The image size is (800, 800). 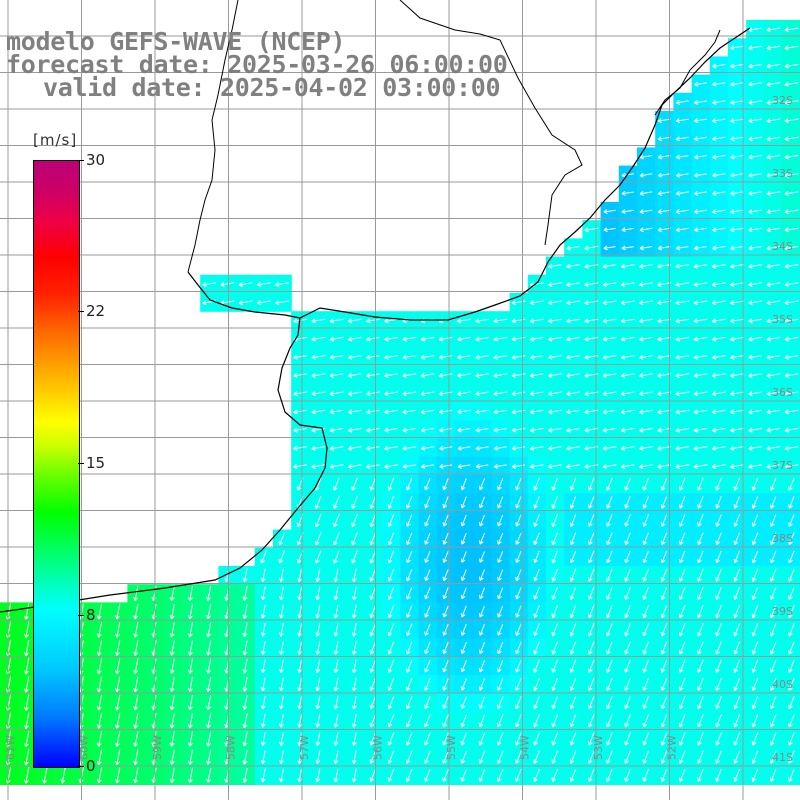 I want to click on longitude-label: 53W, so click(x=598, y=747).